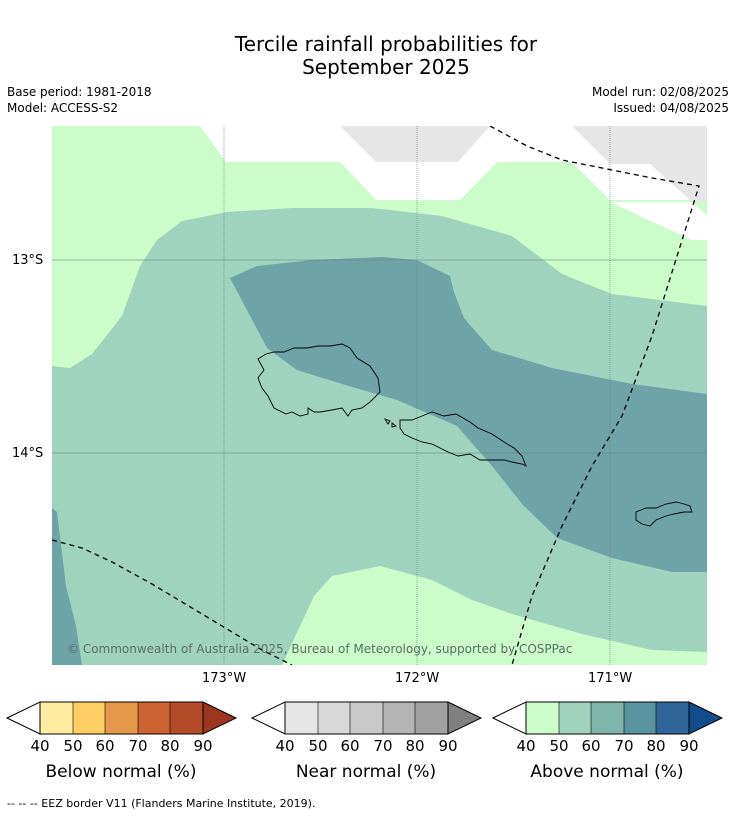  What do you see at coordinates (318, 746) in the screenshot?
I see `near-tick-50: 50` at bounding box center [318, 746].